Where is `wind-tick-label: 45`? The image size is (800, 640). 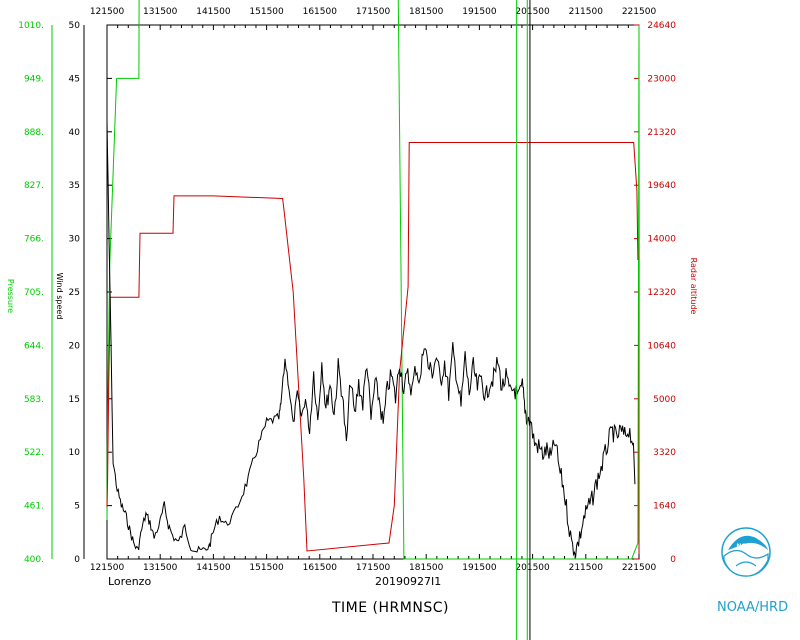 wind-tick-label: 45 is located at coordinates (74, 79).